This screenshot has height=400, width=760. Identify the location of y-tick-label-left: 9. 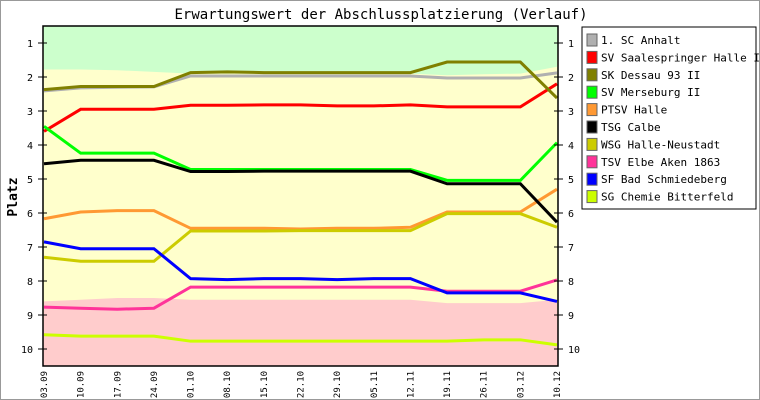
(30, 316).